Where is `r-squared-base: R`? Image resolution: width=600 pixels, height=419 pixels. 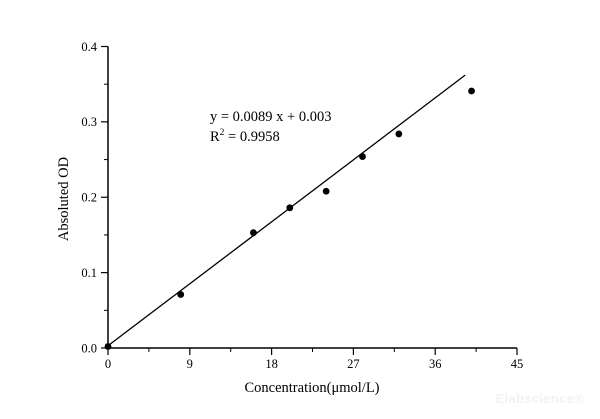 r-squared-base: R is located at coordinates (215, 137).